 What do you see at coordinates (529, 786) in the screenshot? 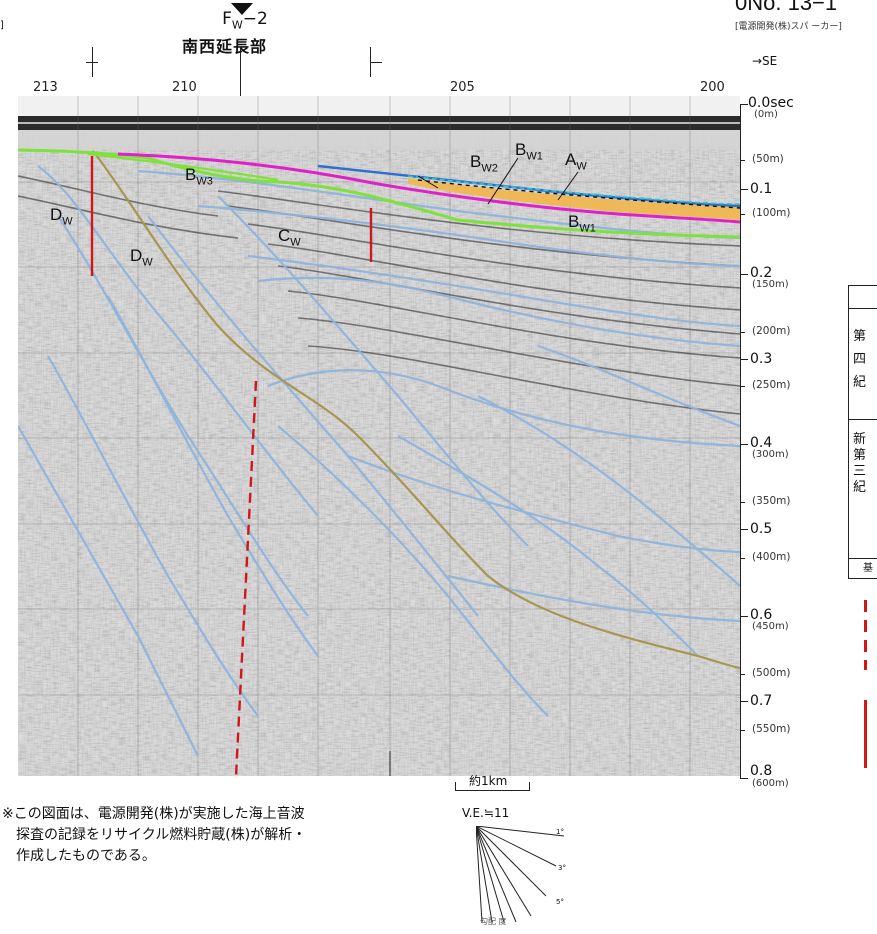
I see `scale-end` at bounding box center [529, 786].